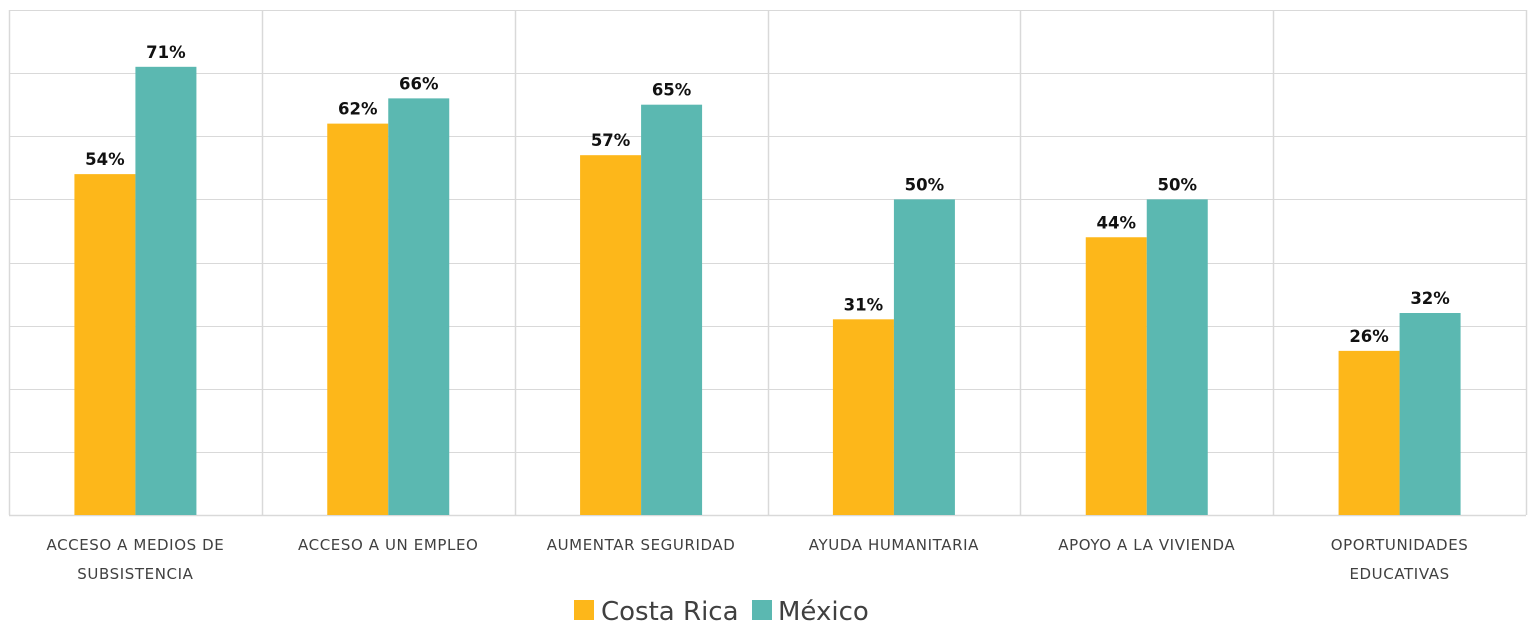  What do you see at coordinates (105, 159) in the screenshot?
I see `data-label: 54%` at bounding box center [105, 159].